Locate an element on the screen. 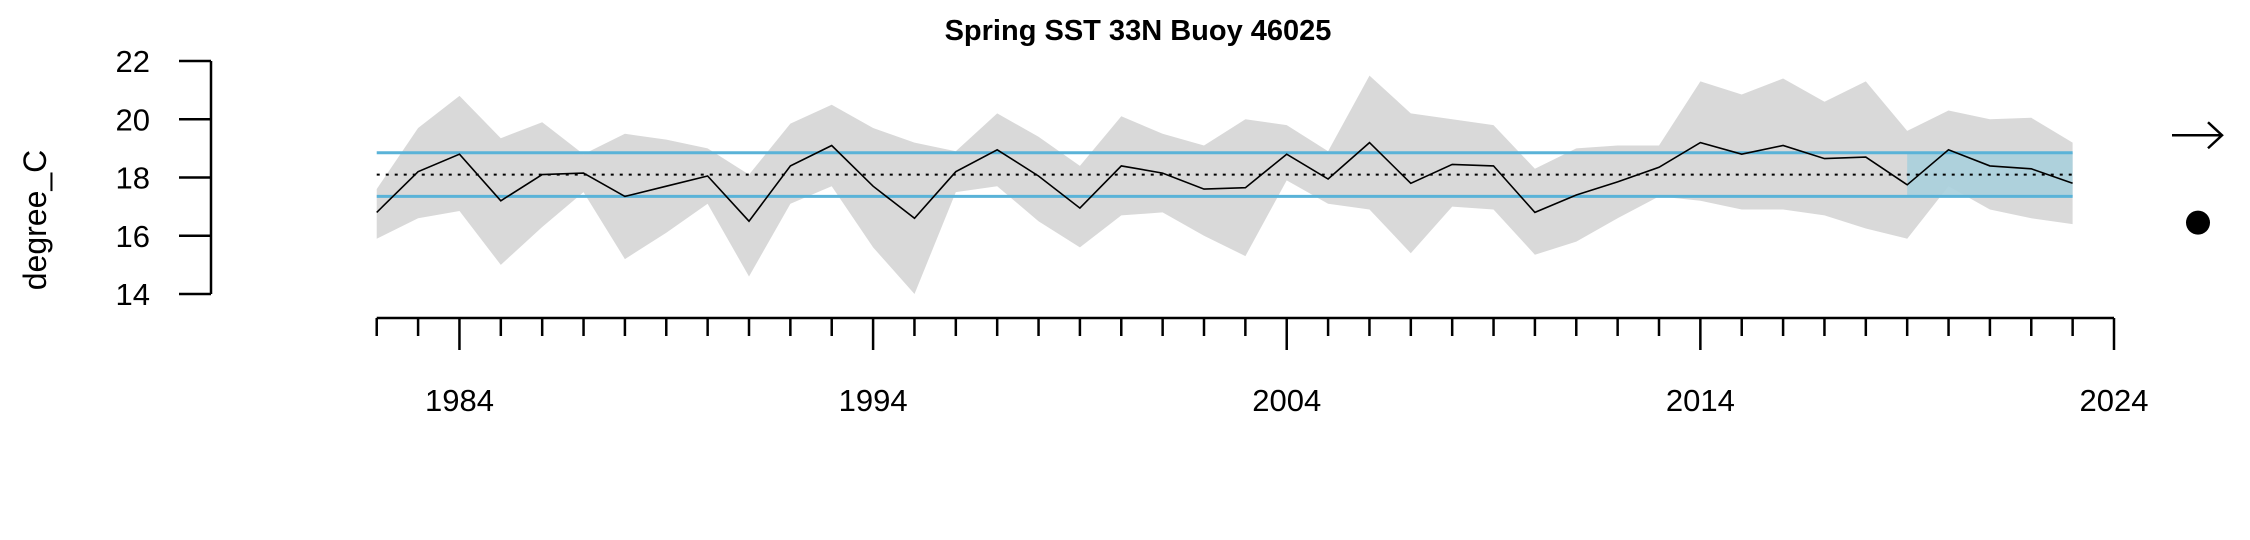  chart-title: Spring SST 33N Buoy 46025 is located at coordinates (1138, 31).